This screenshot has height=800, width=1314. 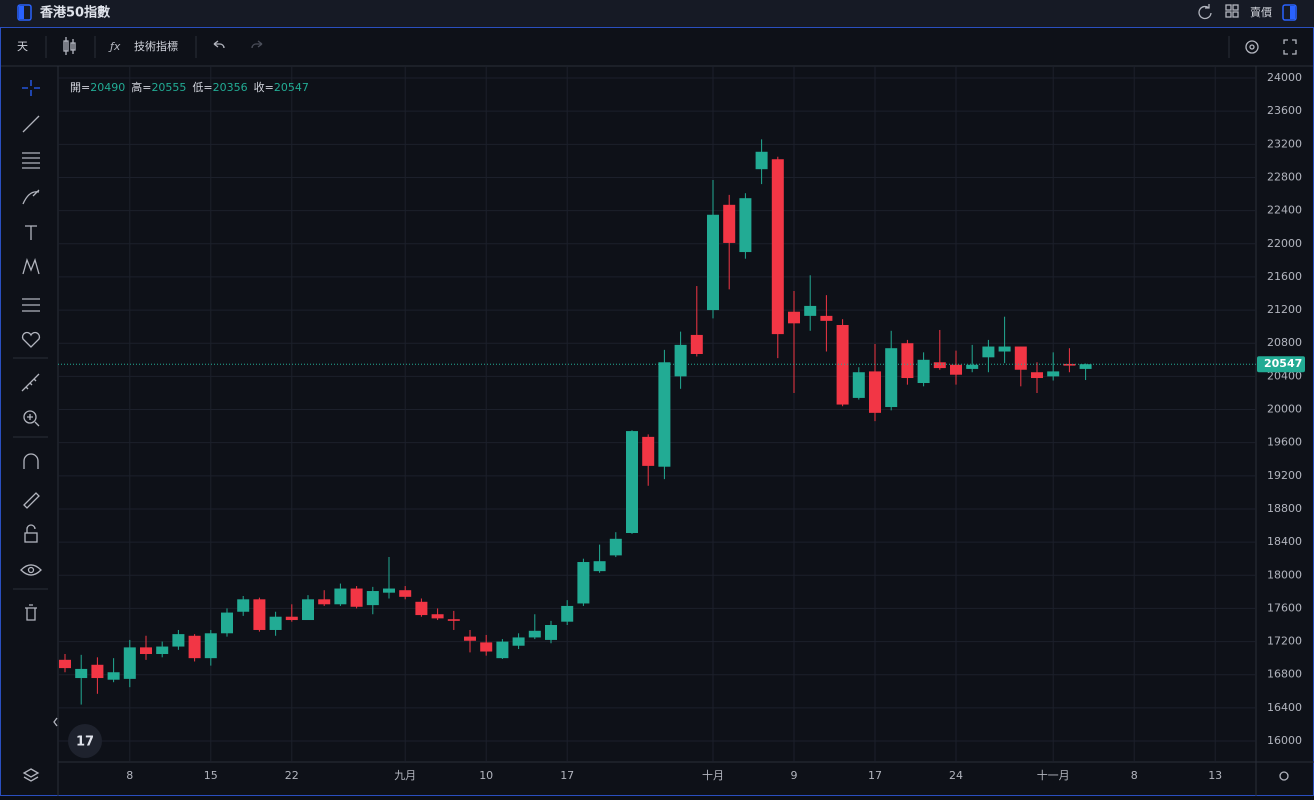 What do you see at coordinates (1284, 607) in the screenshot?
I see `y-tick-label: 17600` at bounding box center [1284, 607].